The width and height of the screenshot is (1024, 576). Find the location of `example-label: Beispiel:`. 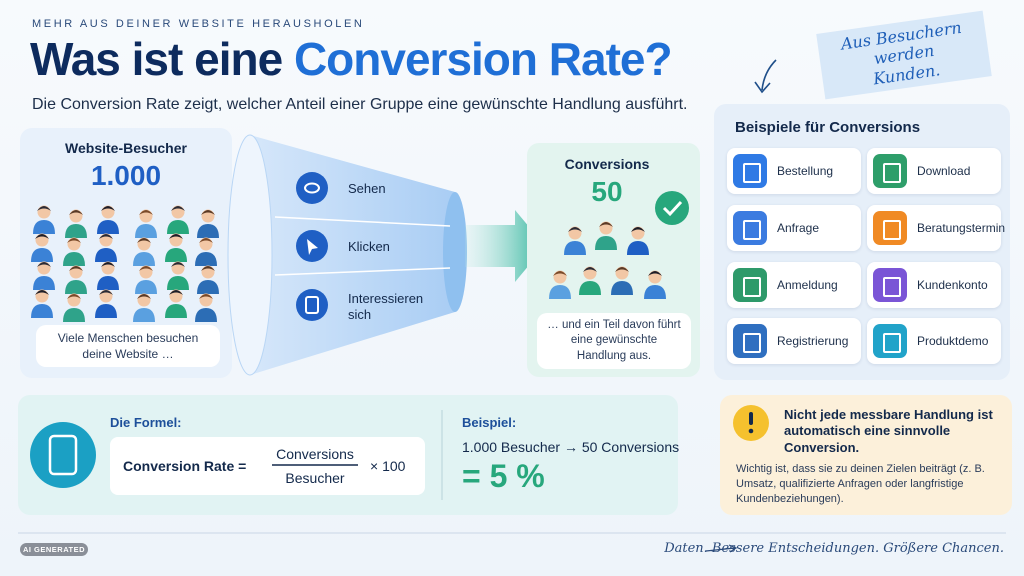

example-label: Beispiel: is located at coordinates (489, 422).